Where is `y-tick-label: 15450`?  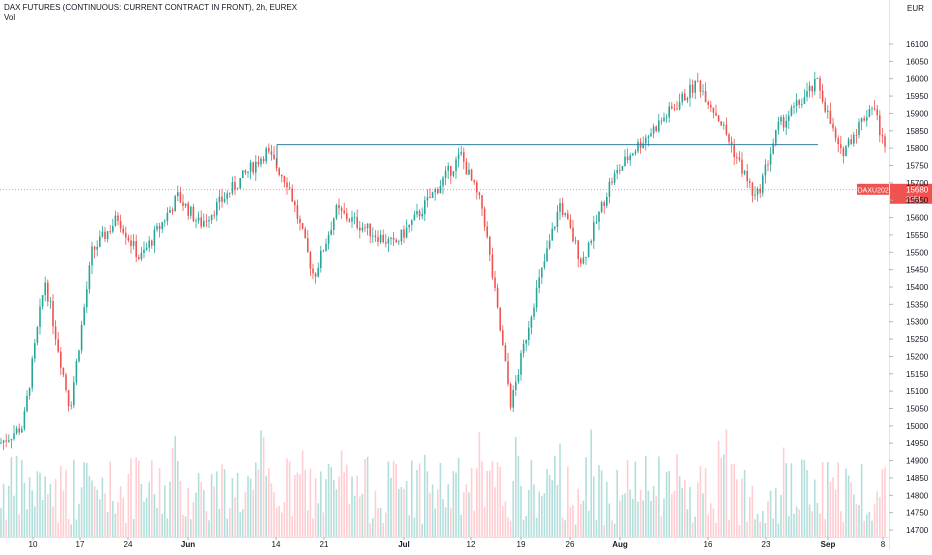 y-tick-label: 15450 is located at coordinates (917, 270).